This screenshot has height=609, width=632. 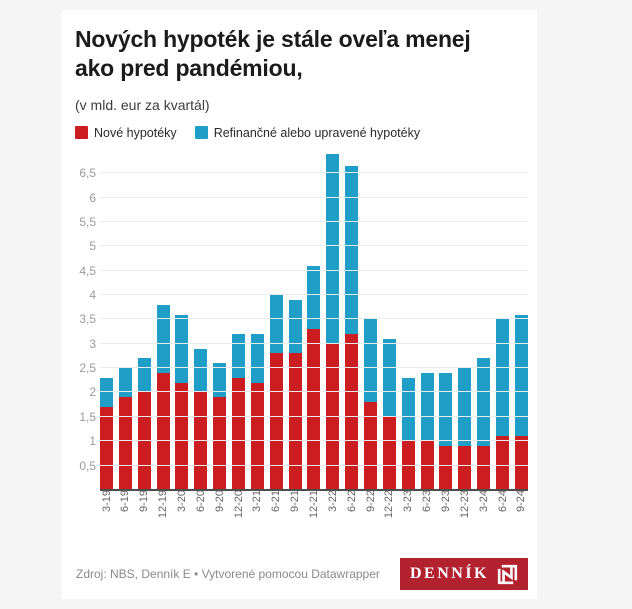 I want to click on legend-label: Nové hypotéky, so click(x=135, y=132).